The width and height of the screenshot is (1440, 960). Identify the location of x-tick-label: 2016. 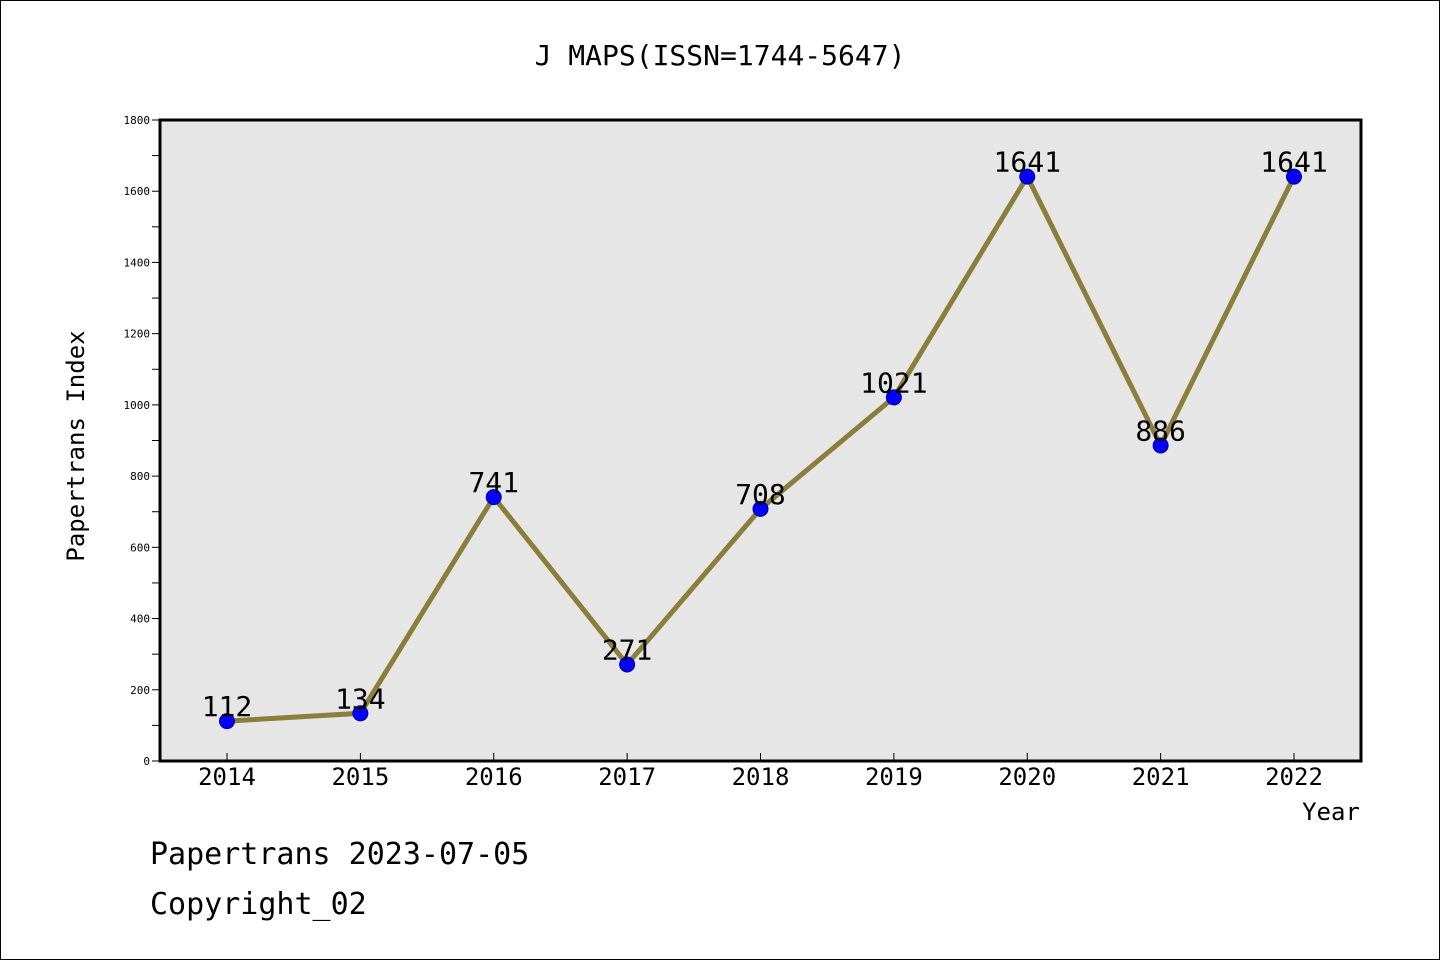
(494, 777).